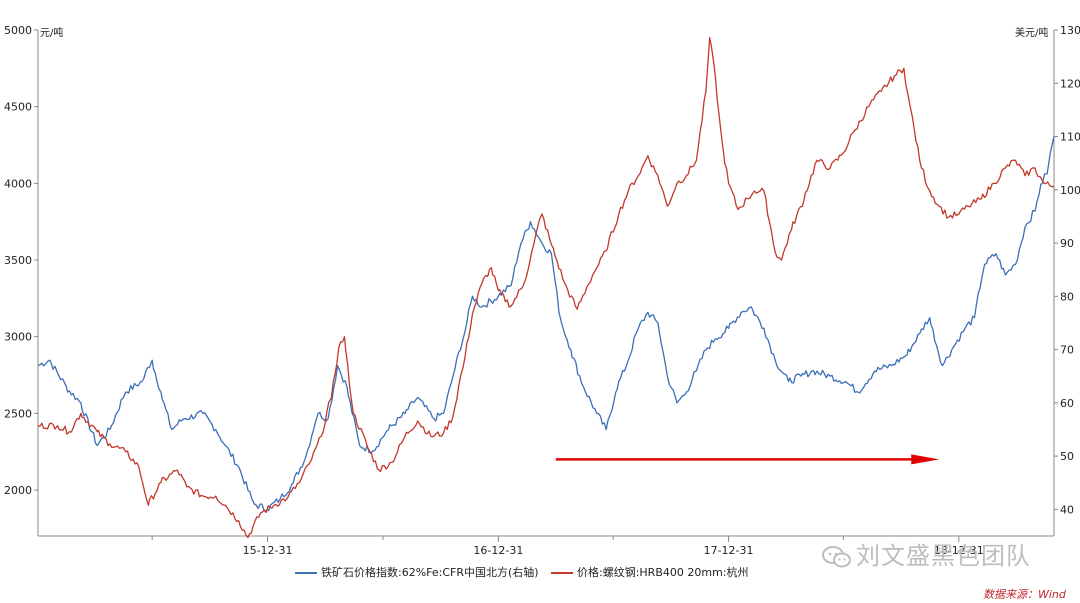  What do you see at coordinates (18, 260) in the screenshot?
I see `left-tick-label: 3500` at bounding box center [18, 260].